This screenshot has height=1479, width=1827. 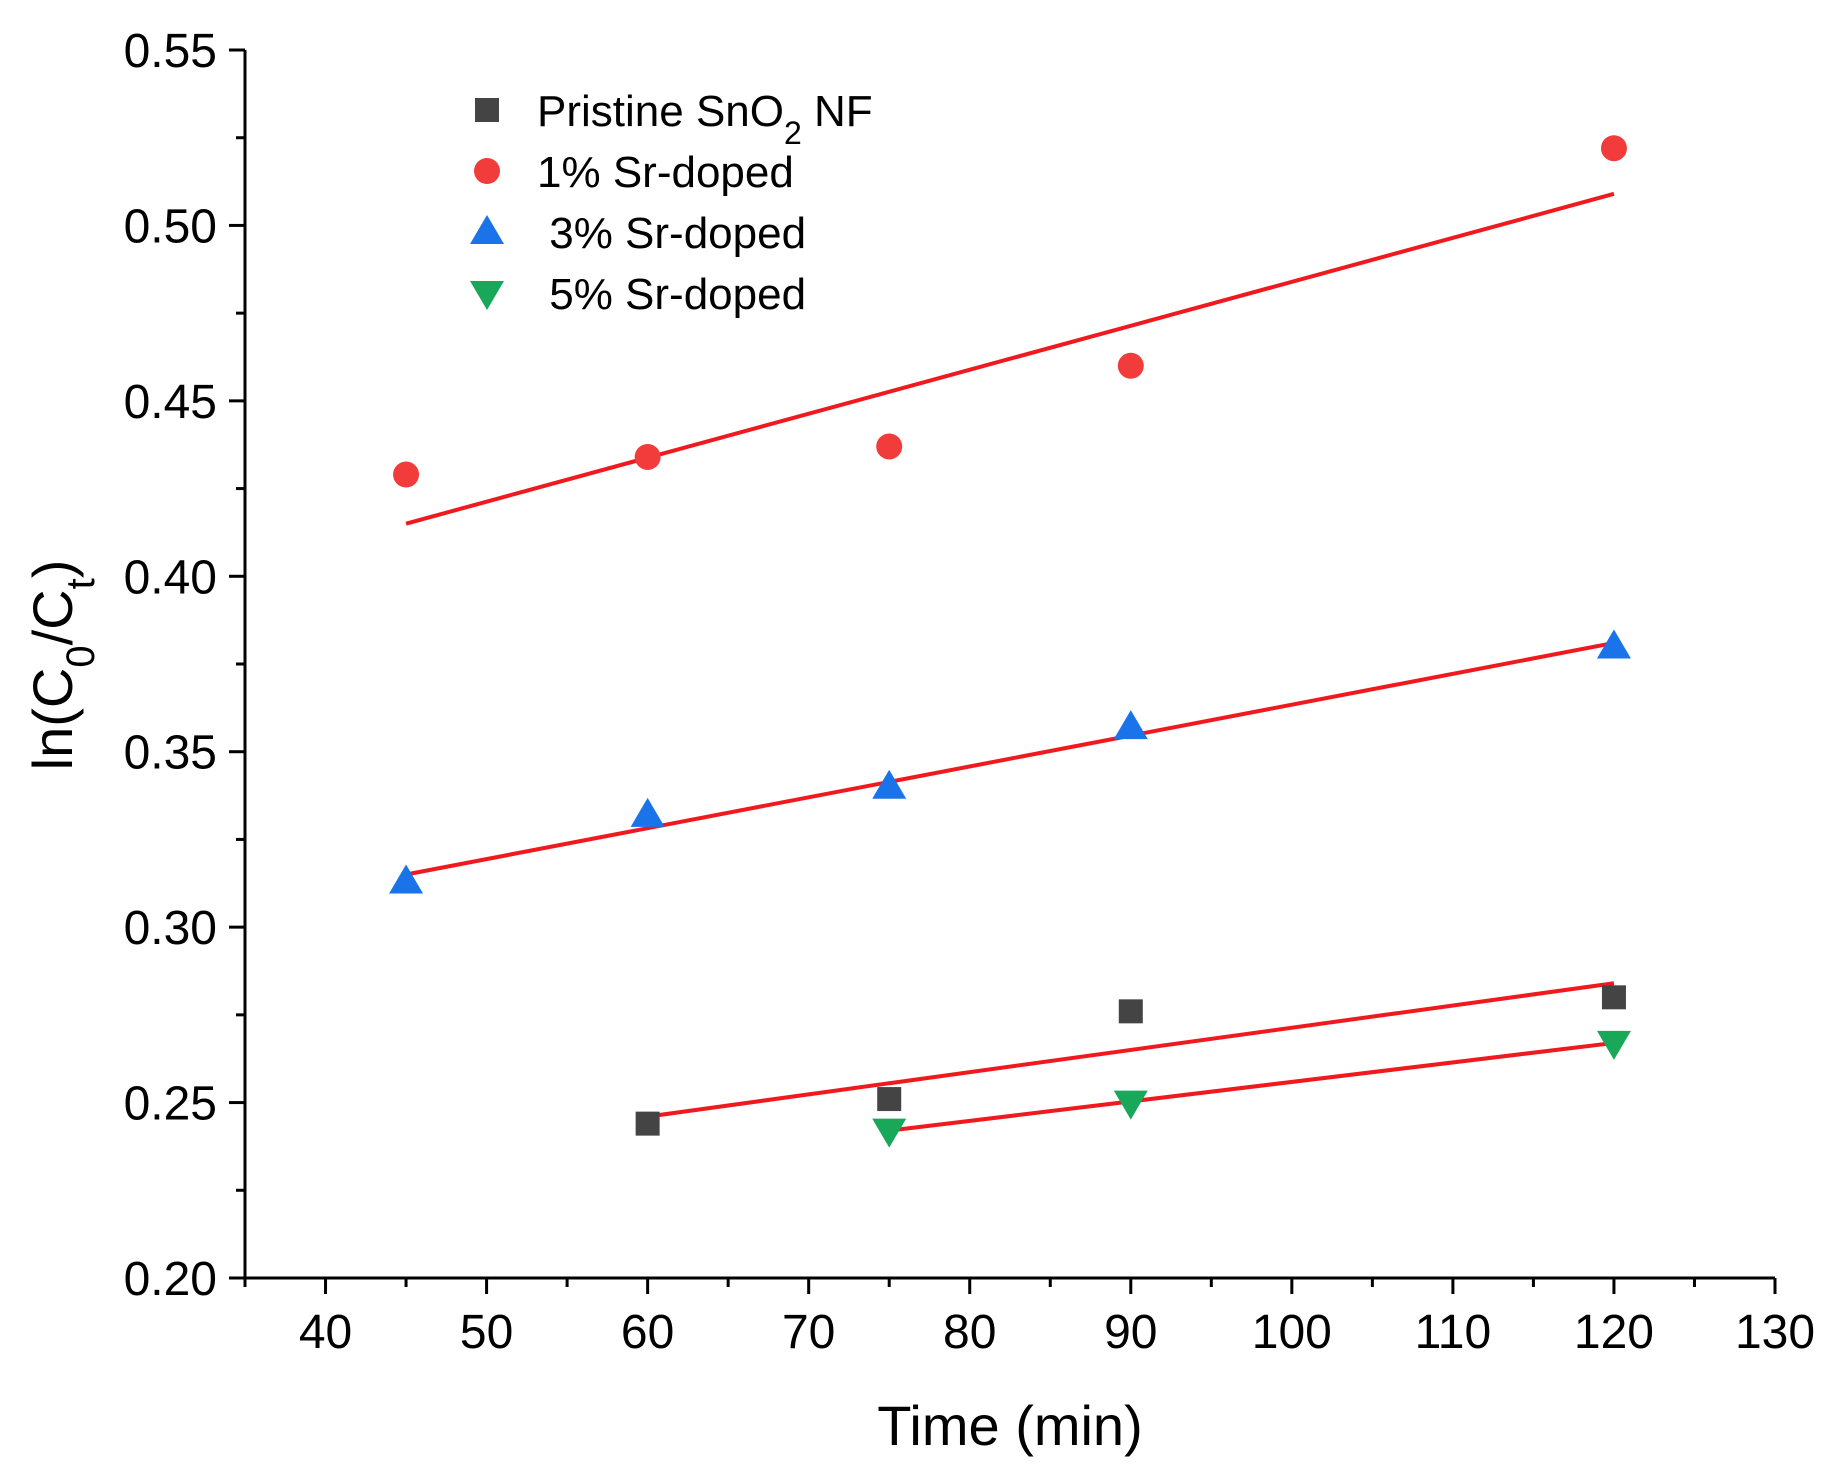 I want to click on y-tick-label: 0.50, so click(x=170, y=226).